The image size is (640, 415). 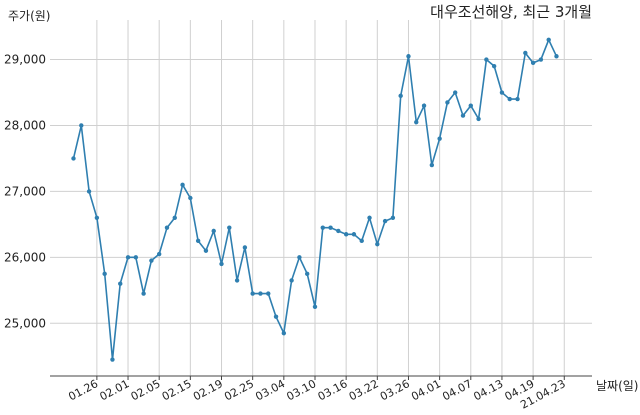 What do you see at coordinates (146, 390) in the screenshot?
I see `x-tick-label: 02.05` at bounding box center [146, 390].